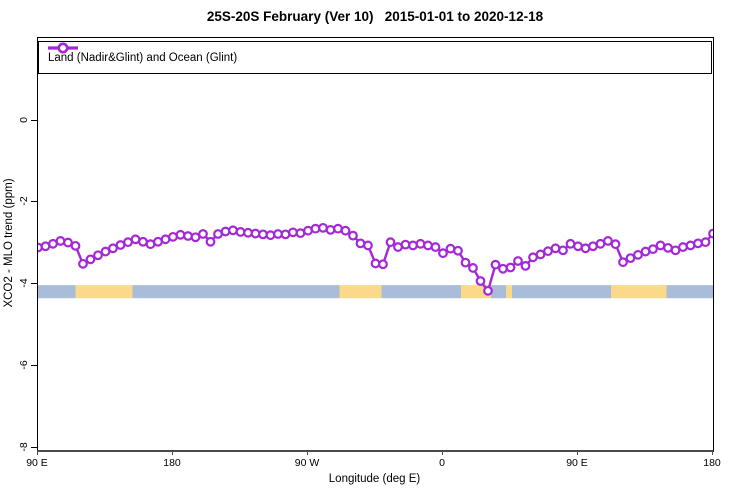 Image resolution: width=750 pixels, height=500 pixels. Describe the element at coordinates (442, 463) in the screenshot. I see `x-tick-label: 0` at that location.